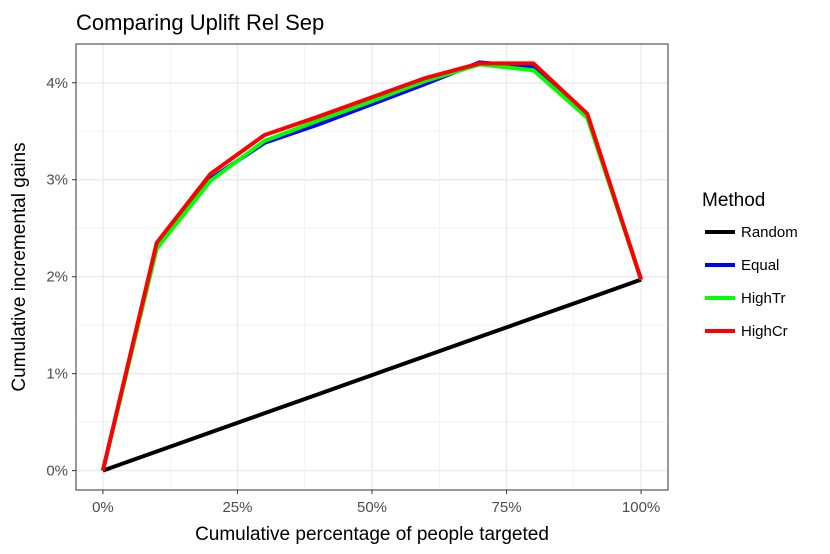 This screenshot has height=554, width=830. Describe the element at coordinates (763, 298) in the screenshot. I see `legend-label-hightr: HighTr` at that location.